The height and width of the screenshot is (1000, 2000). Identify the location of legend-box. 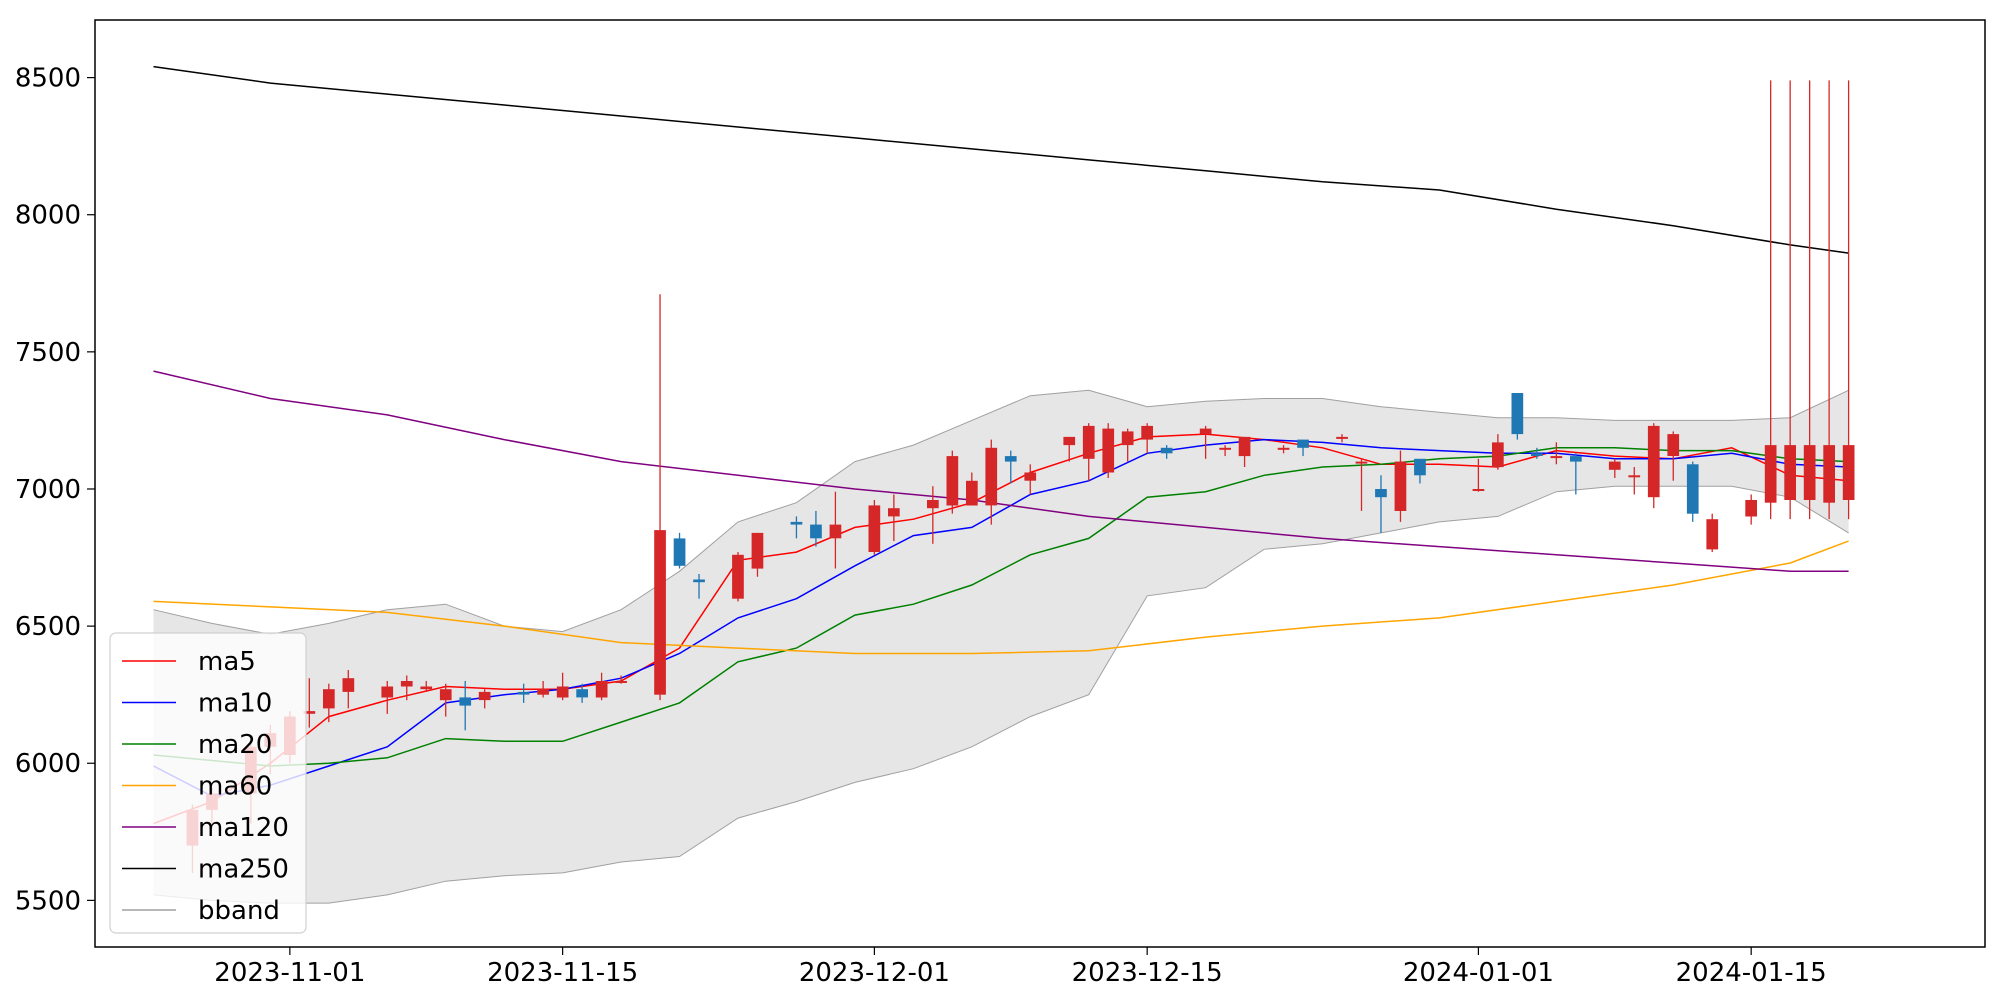
(208, 783).